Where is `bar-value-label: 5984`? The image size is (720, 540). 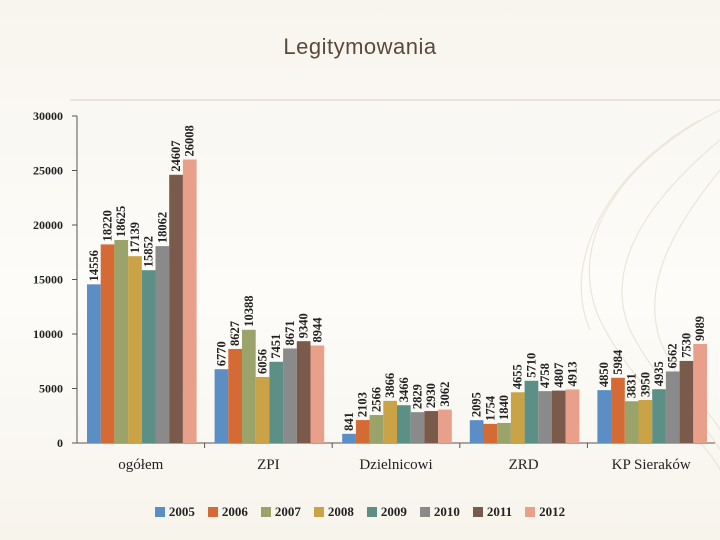
bar-value-label: 5984 is located at coordinates (618, 362).